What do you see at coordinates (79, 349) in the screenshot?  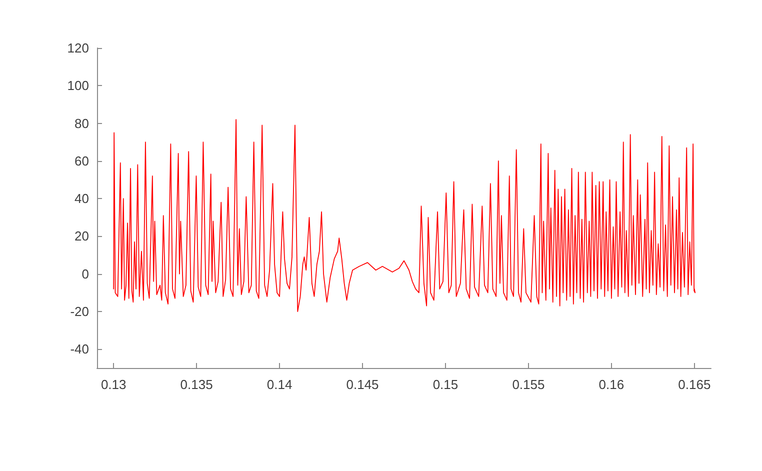 I see `y-tick-label: -40` at bounding box center [79, 349].